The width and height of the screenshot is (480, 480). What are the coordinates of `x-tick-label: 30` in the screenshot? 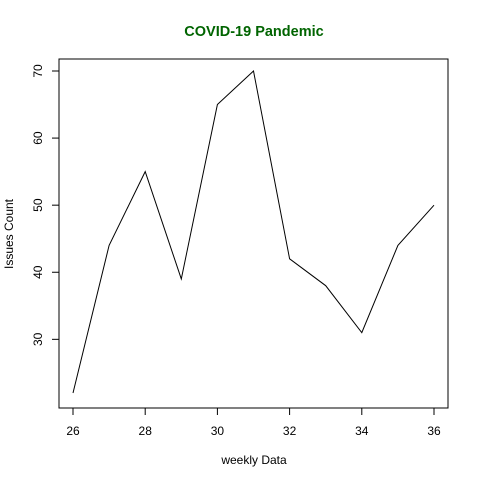 It's located at (218, 431).